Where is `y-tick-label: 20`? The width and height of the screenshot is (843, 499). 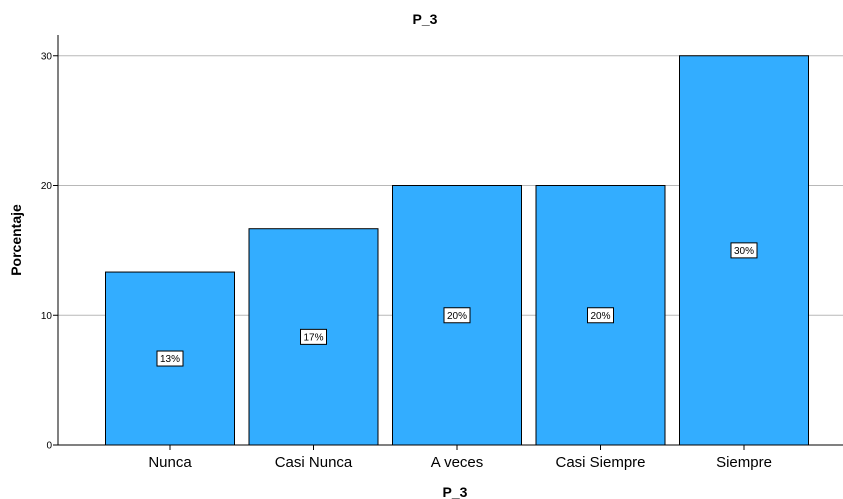 y-tick-label: 20 is located at coordinates (47, 186).